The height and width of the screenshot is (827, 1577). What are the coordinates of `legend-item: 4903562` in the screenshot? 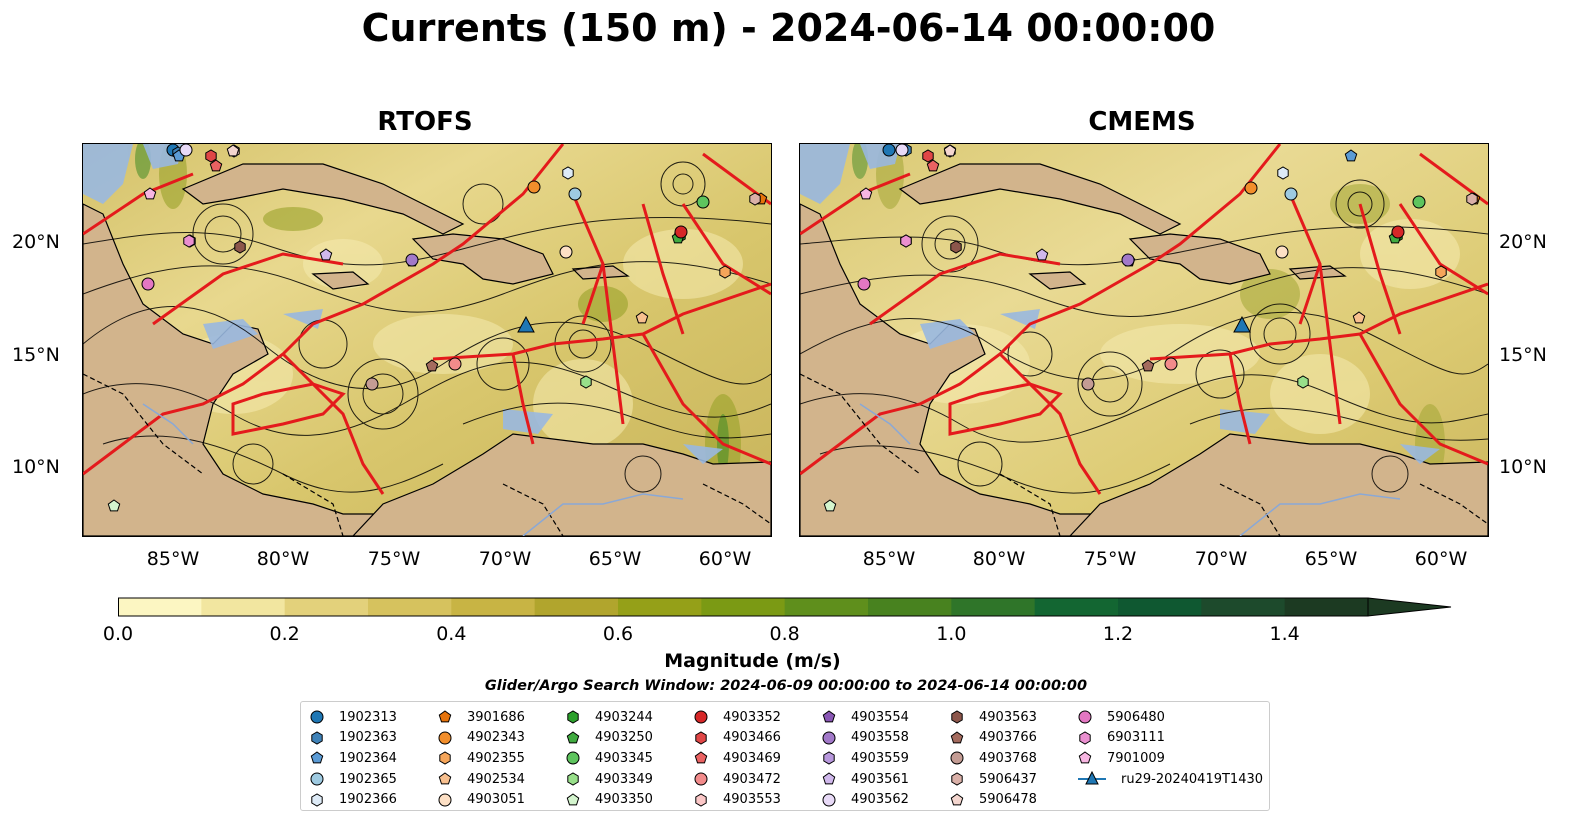 It's located at (885, 799).